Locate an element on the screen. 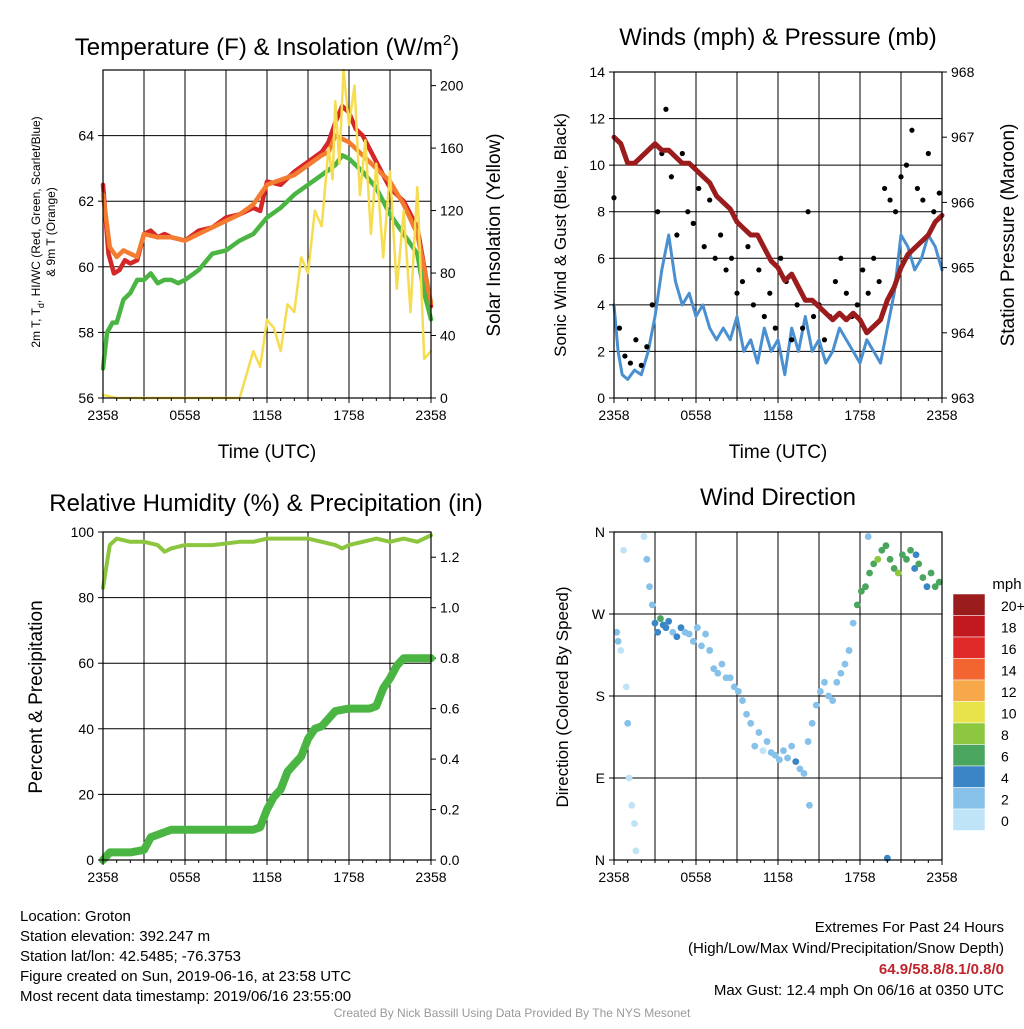 This screenshot has height=1029, width=1024. wind-xtick-label: 2358 is located at coordinates (941, 415).